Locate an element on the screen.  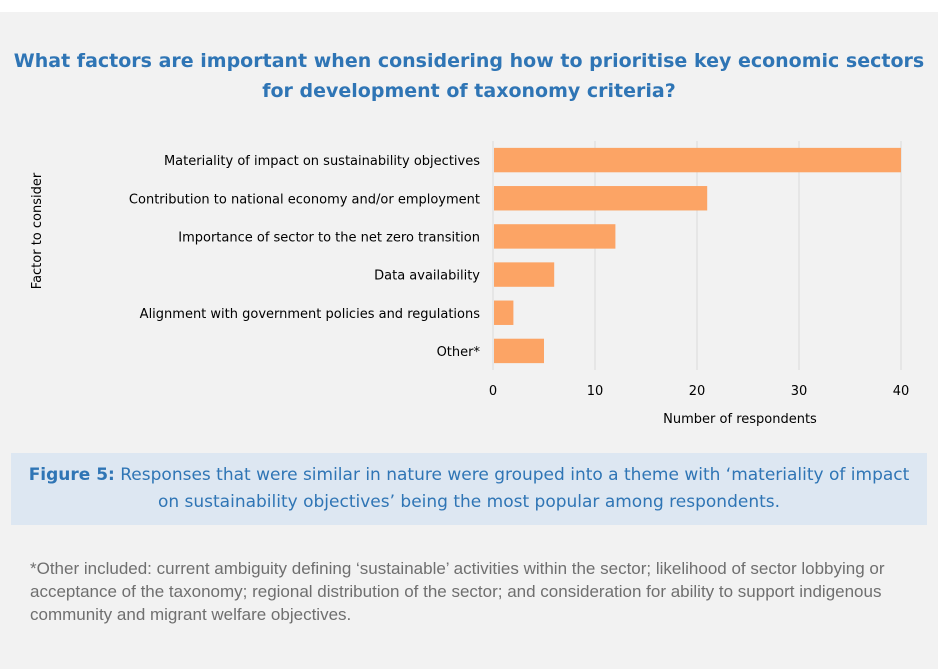
grid-lines is located at coordinates (697, 255).